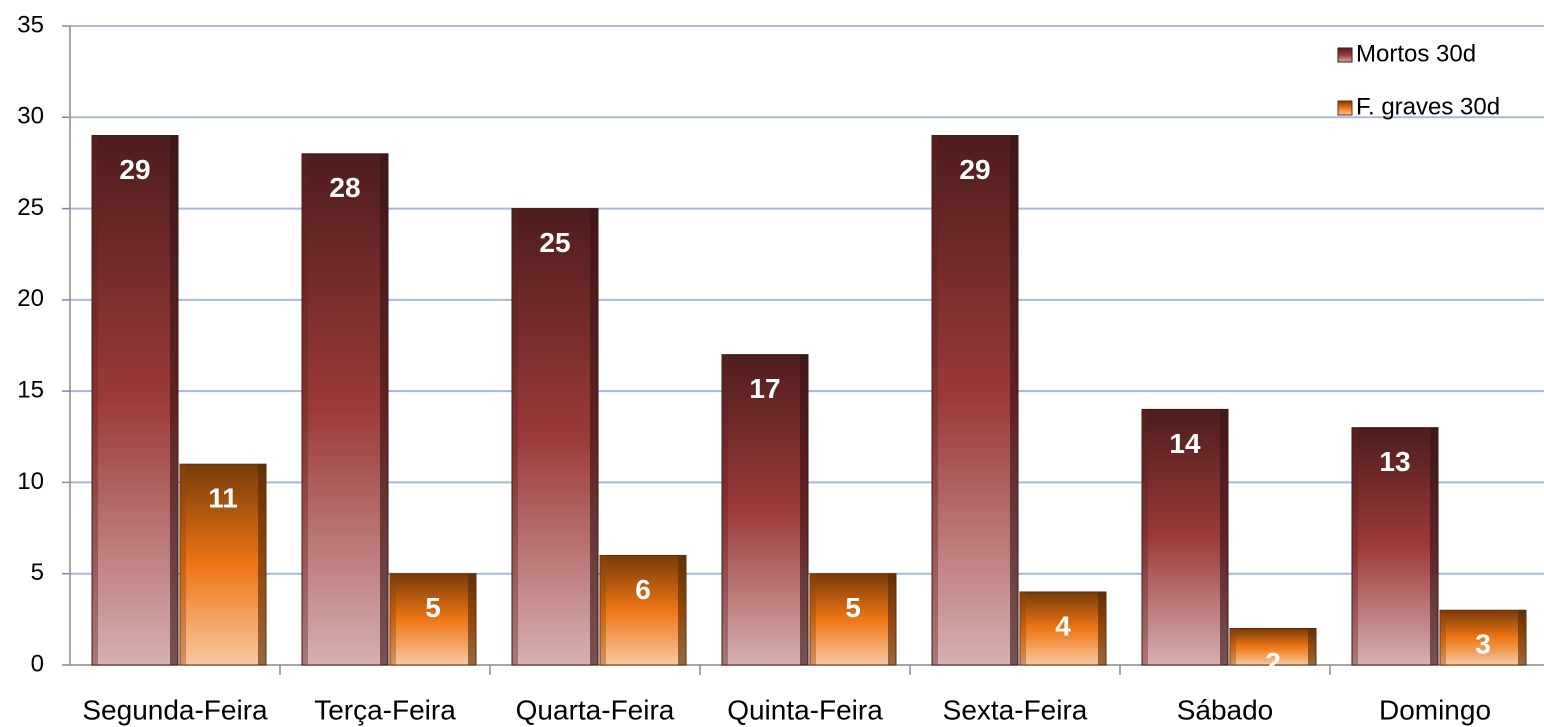 The height and width of the screenshot is (727, 1544). Describe the element at coordinates (30, 207) in the screenshot. I see `y-tick-label: 25` at that location.